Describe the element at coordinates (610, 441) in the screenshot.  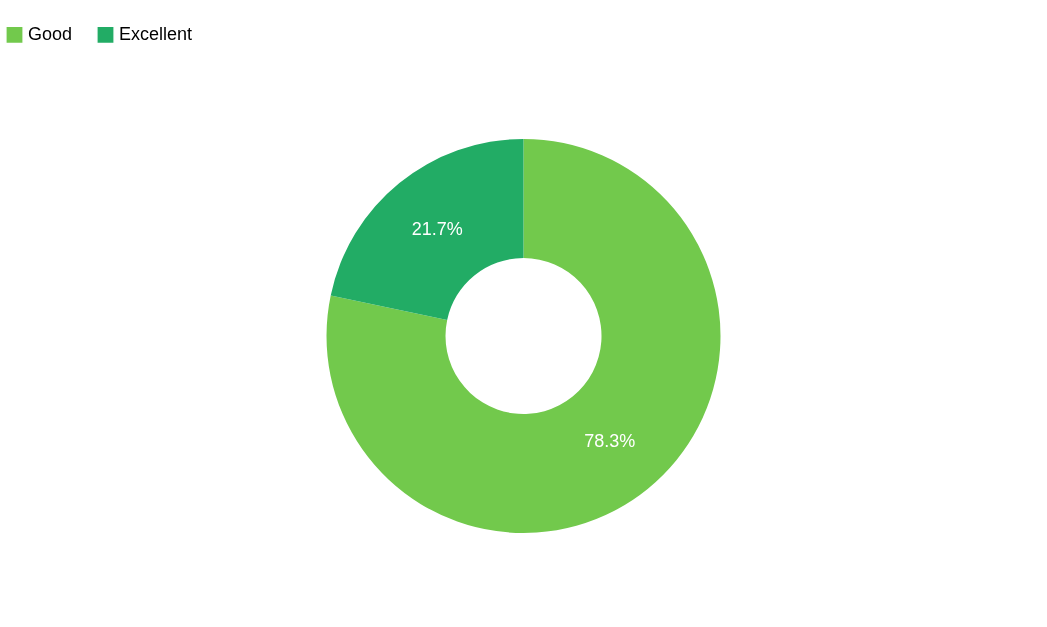
I see `data-label: 78.3%` at that location.